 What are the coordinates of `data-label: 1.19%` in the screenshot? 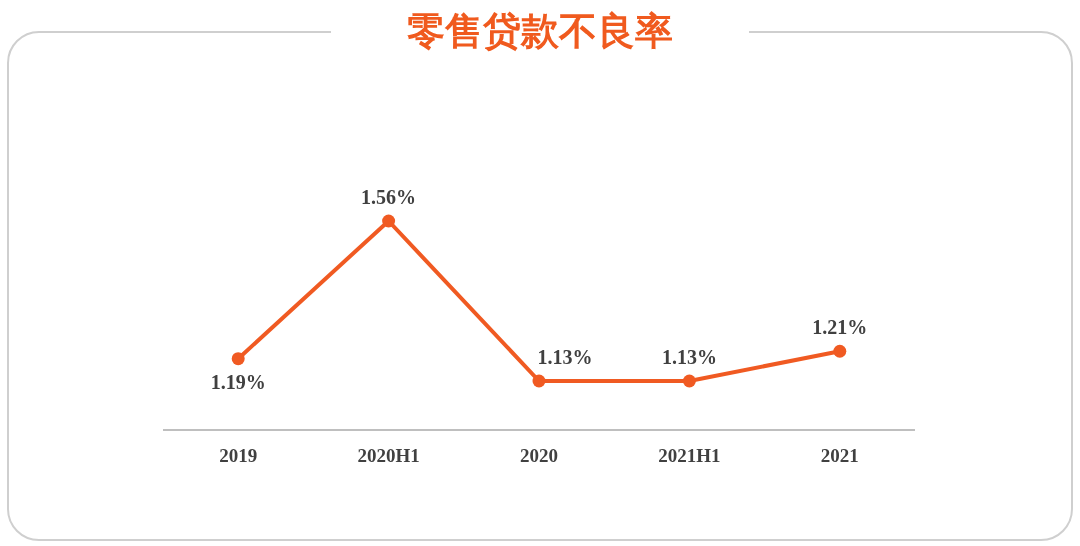 It's located at (238, 381).